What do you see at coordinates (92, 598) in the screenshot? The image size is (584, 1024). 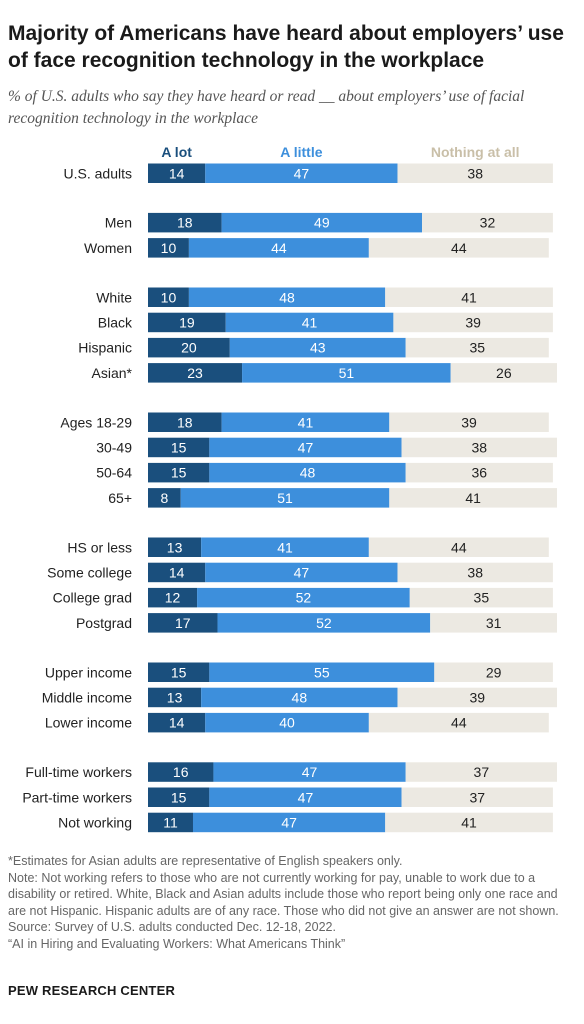 I see `category-label: College grad` at bounding box center [92, 598].